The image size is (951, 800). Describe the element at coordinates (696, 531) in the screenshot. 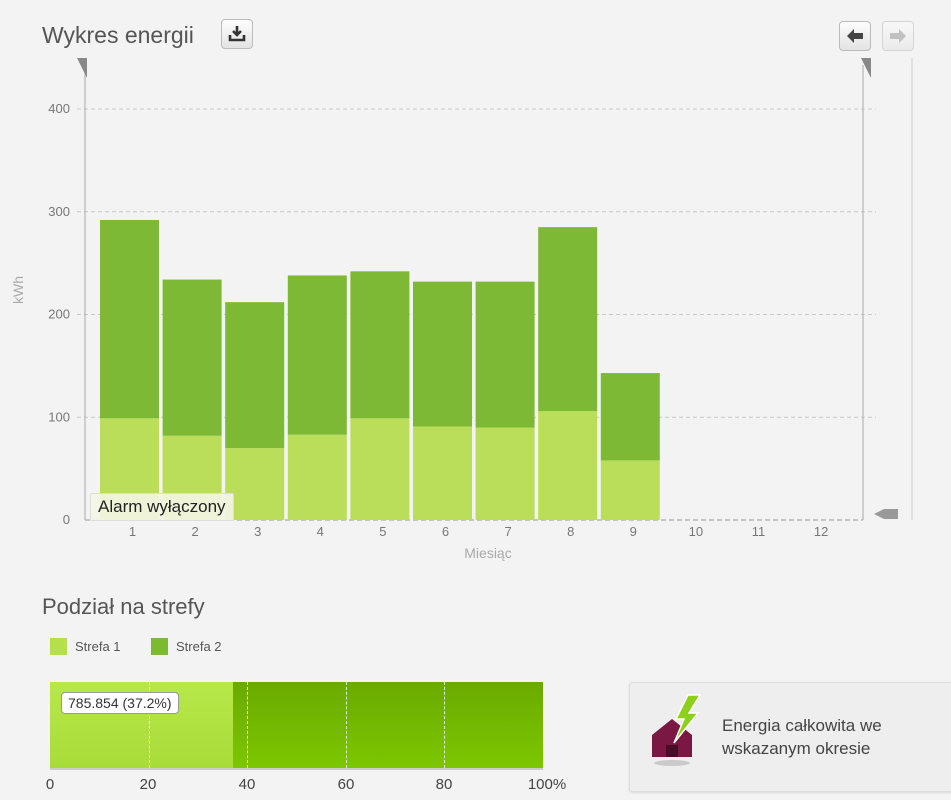

I see `x-tick-label: 10` at that location.